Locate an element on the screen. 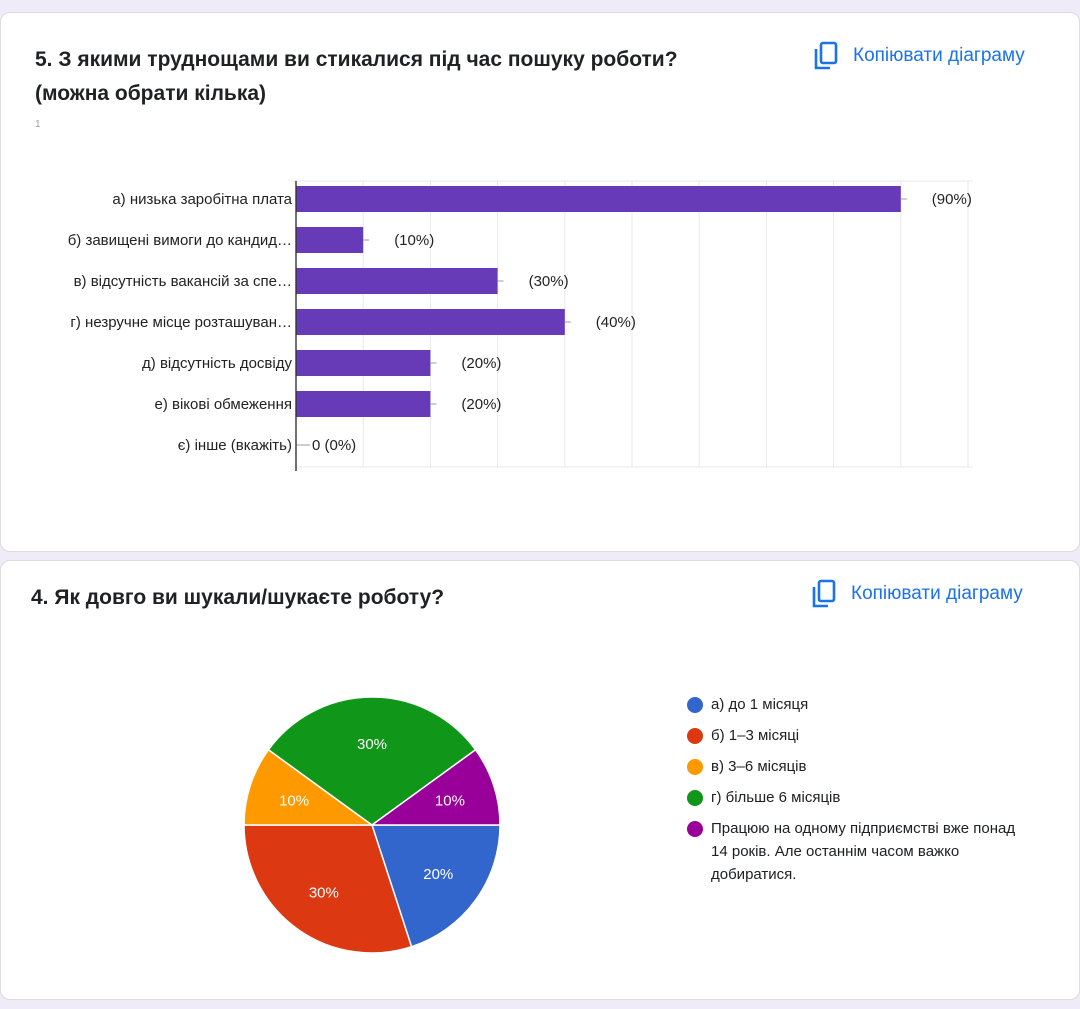 The image size is (1080, 1009). chart-mark: 1 is located at coordinates (38, 124).